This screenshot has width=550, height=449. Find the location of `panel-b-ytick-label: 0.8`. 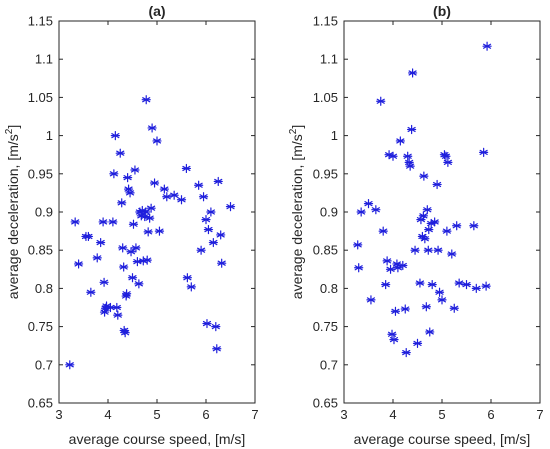

panel-b-ytick-label: 0.8 is located at coordinates (329, 288).